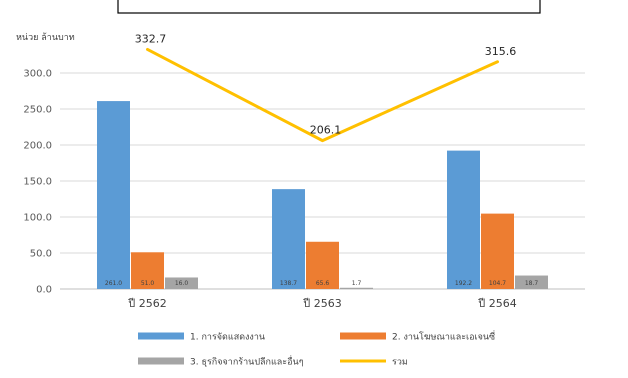 Image resolution: width=628 pixels, height=378 pixels. Describe the element at coordinates (151, 38) in the screenshot. I see `total-value-label: 332.7` at that location.